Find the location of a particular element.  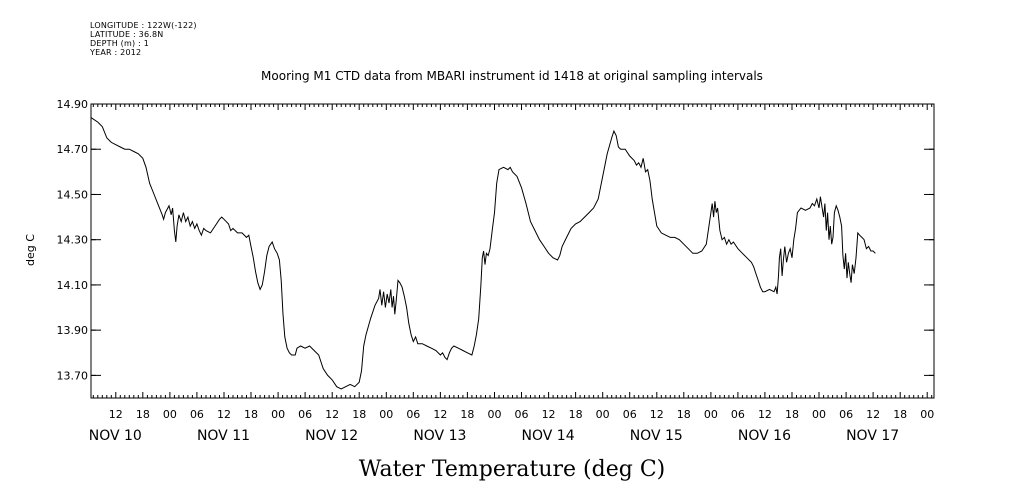

x-day-label: NOV 14 is located at coordinates (548, 436).